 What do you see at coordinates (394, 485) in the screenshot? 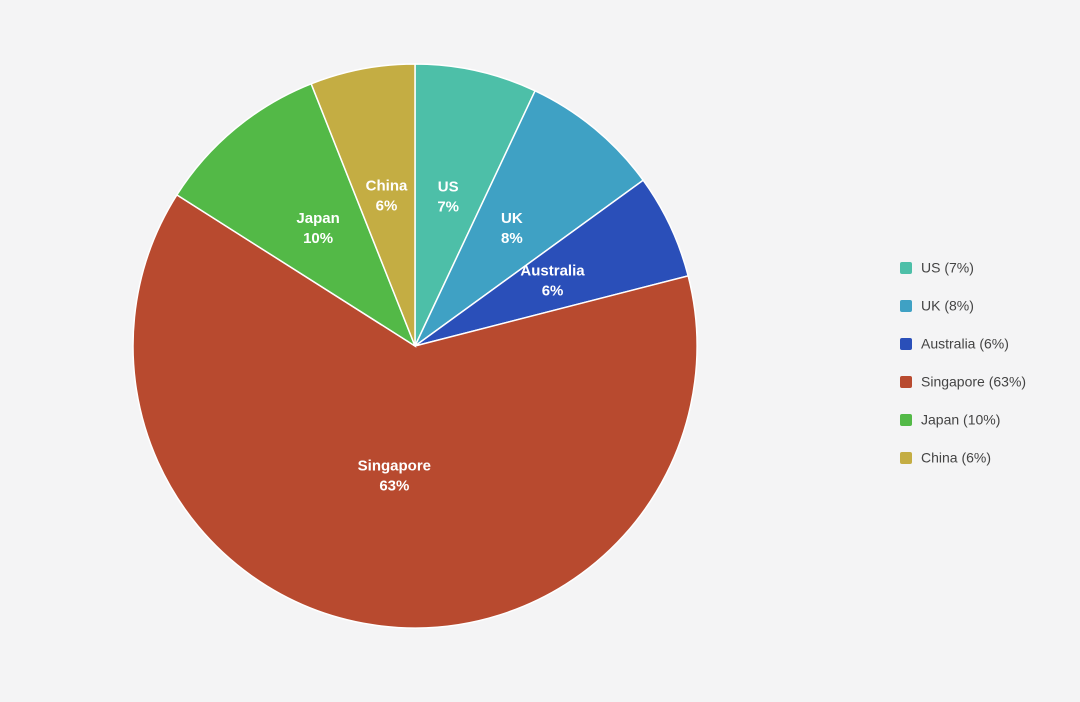
I see `slice-value: 63%` at bounding box center [394, 485].